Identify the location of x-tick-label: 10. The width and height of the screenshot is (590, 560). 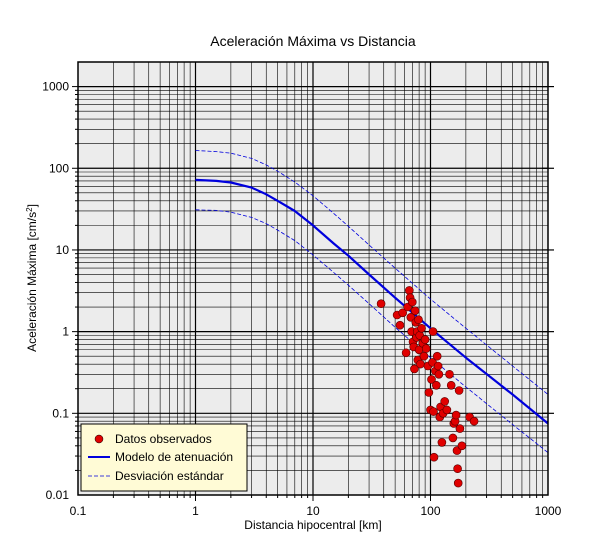
(313, 511).